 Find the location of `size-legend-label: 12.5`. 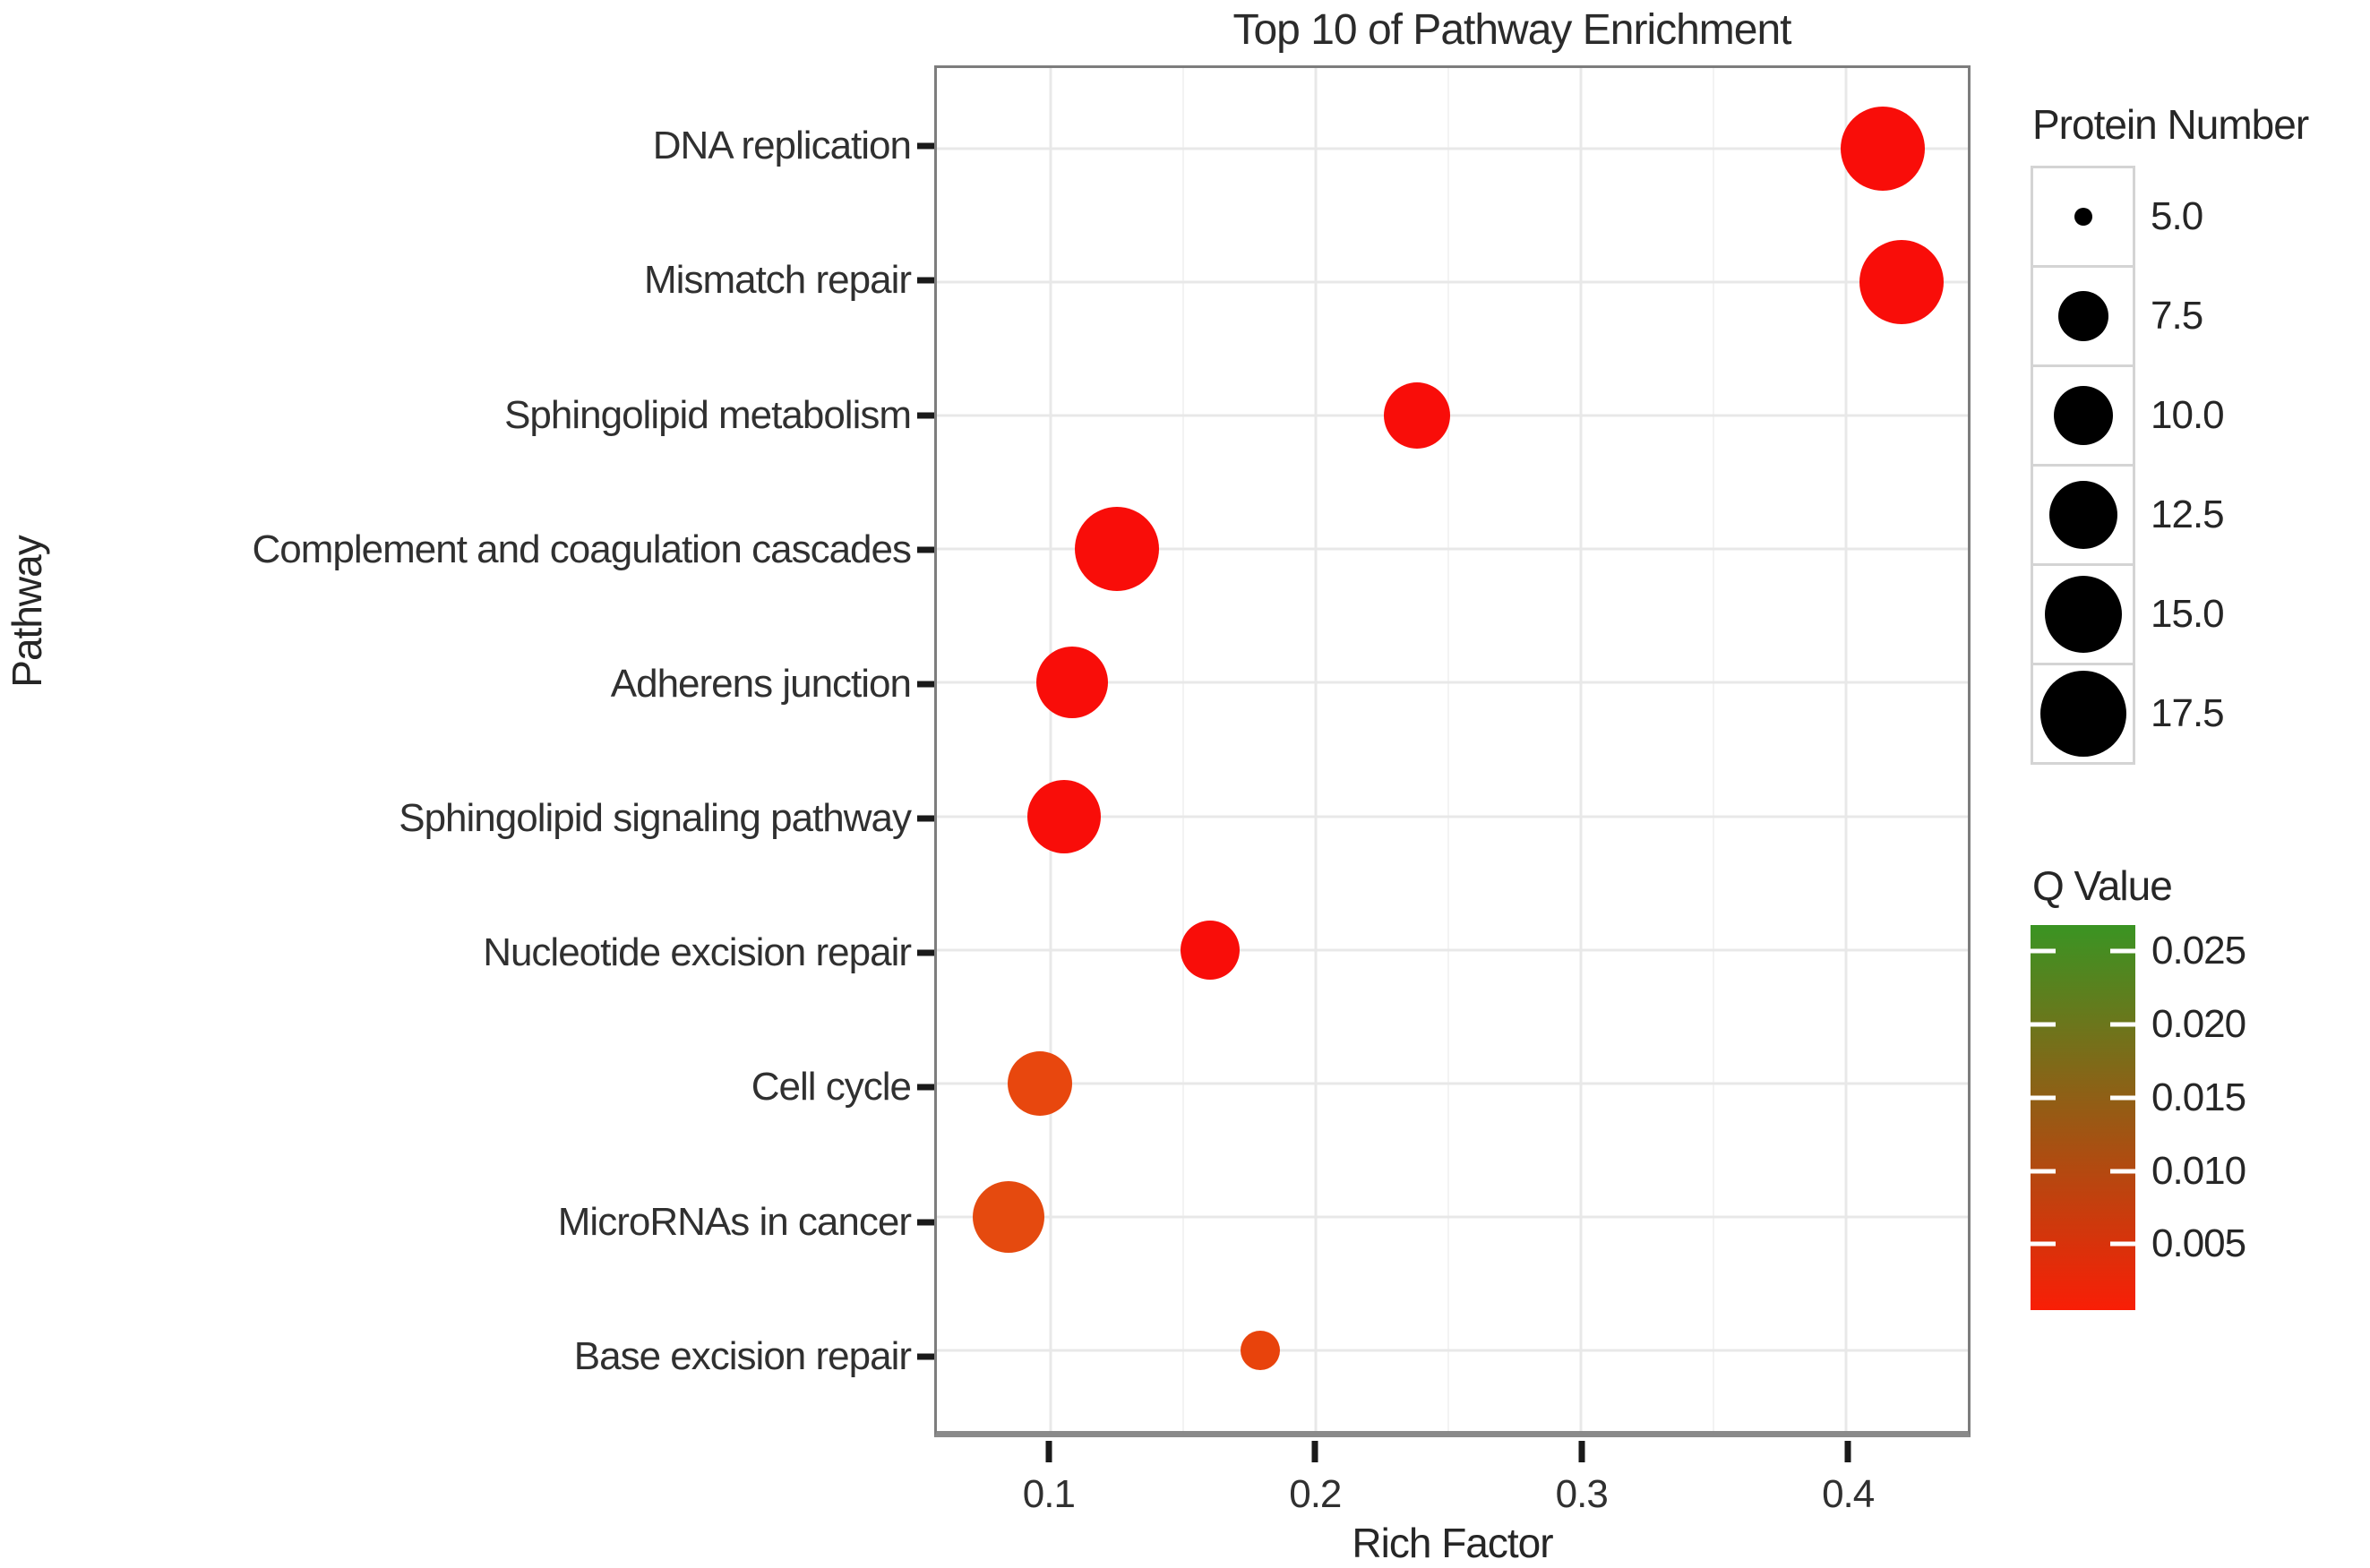

size-legend-label: 12.5 is located at coordinates (2188, 514).